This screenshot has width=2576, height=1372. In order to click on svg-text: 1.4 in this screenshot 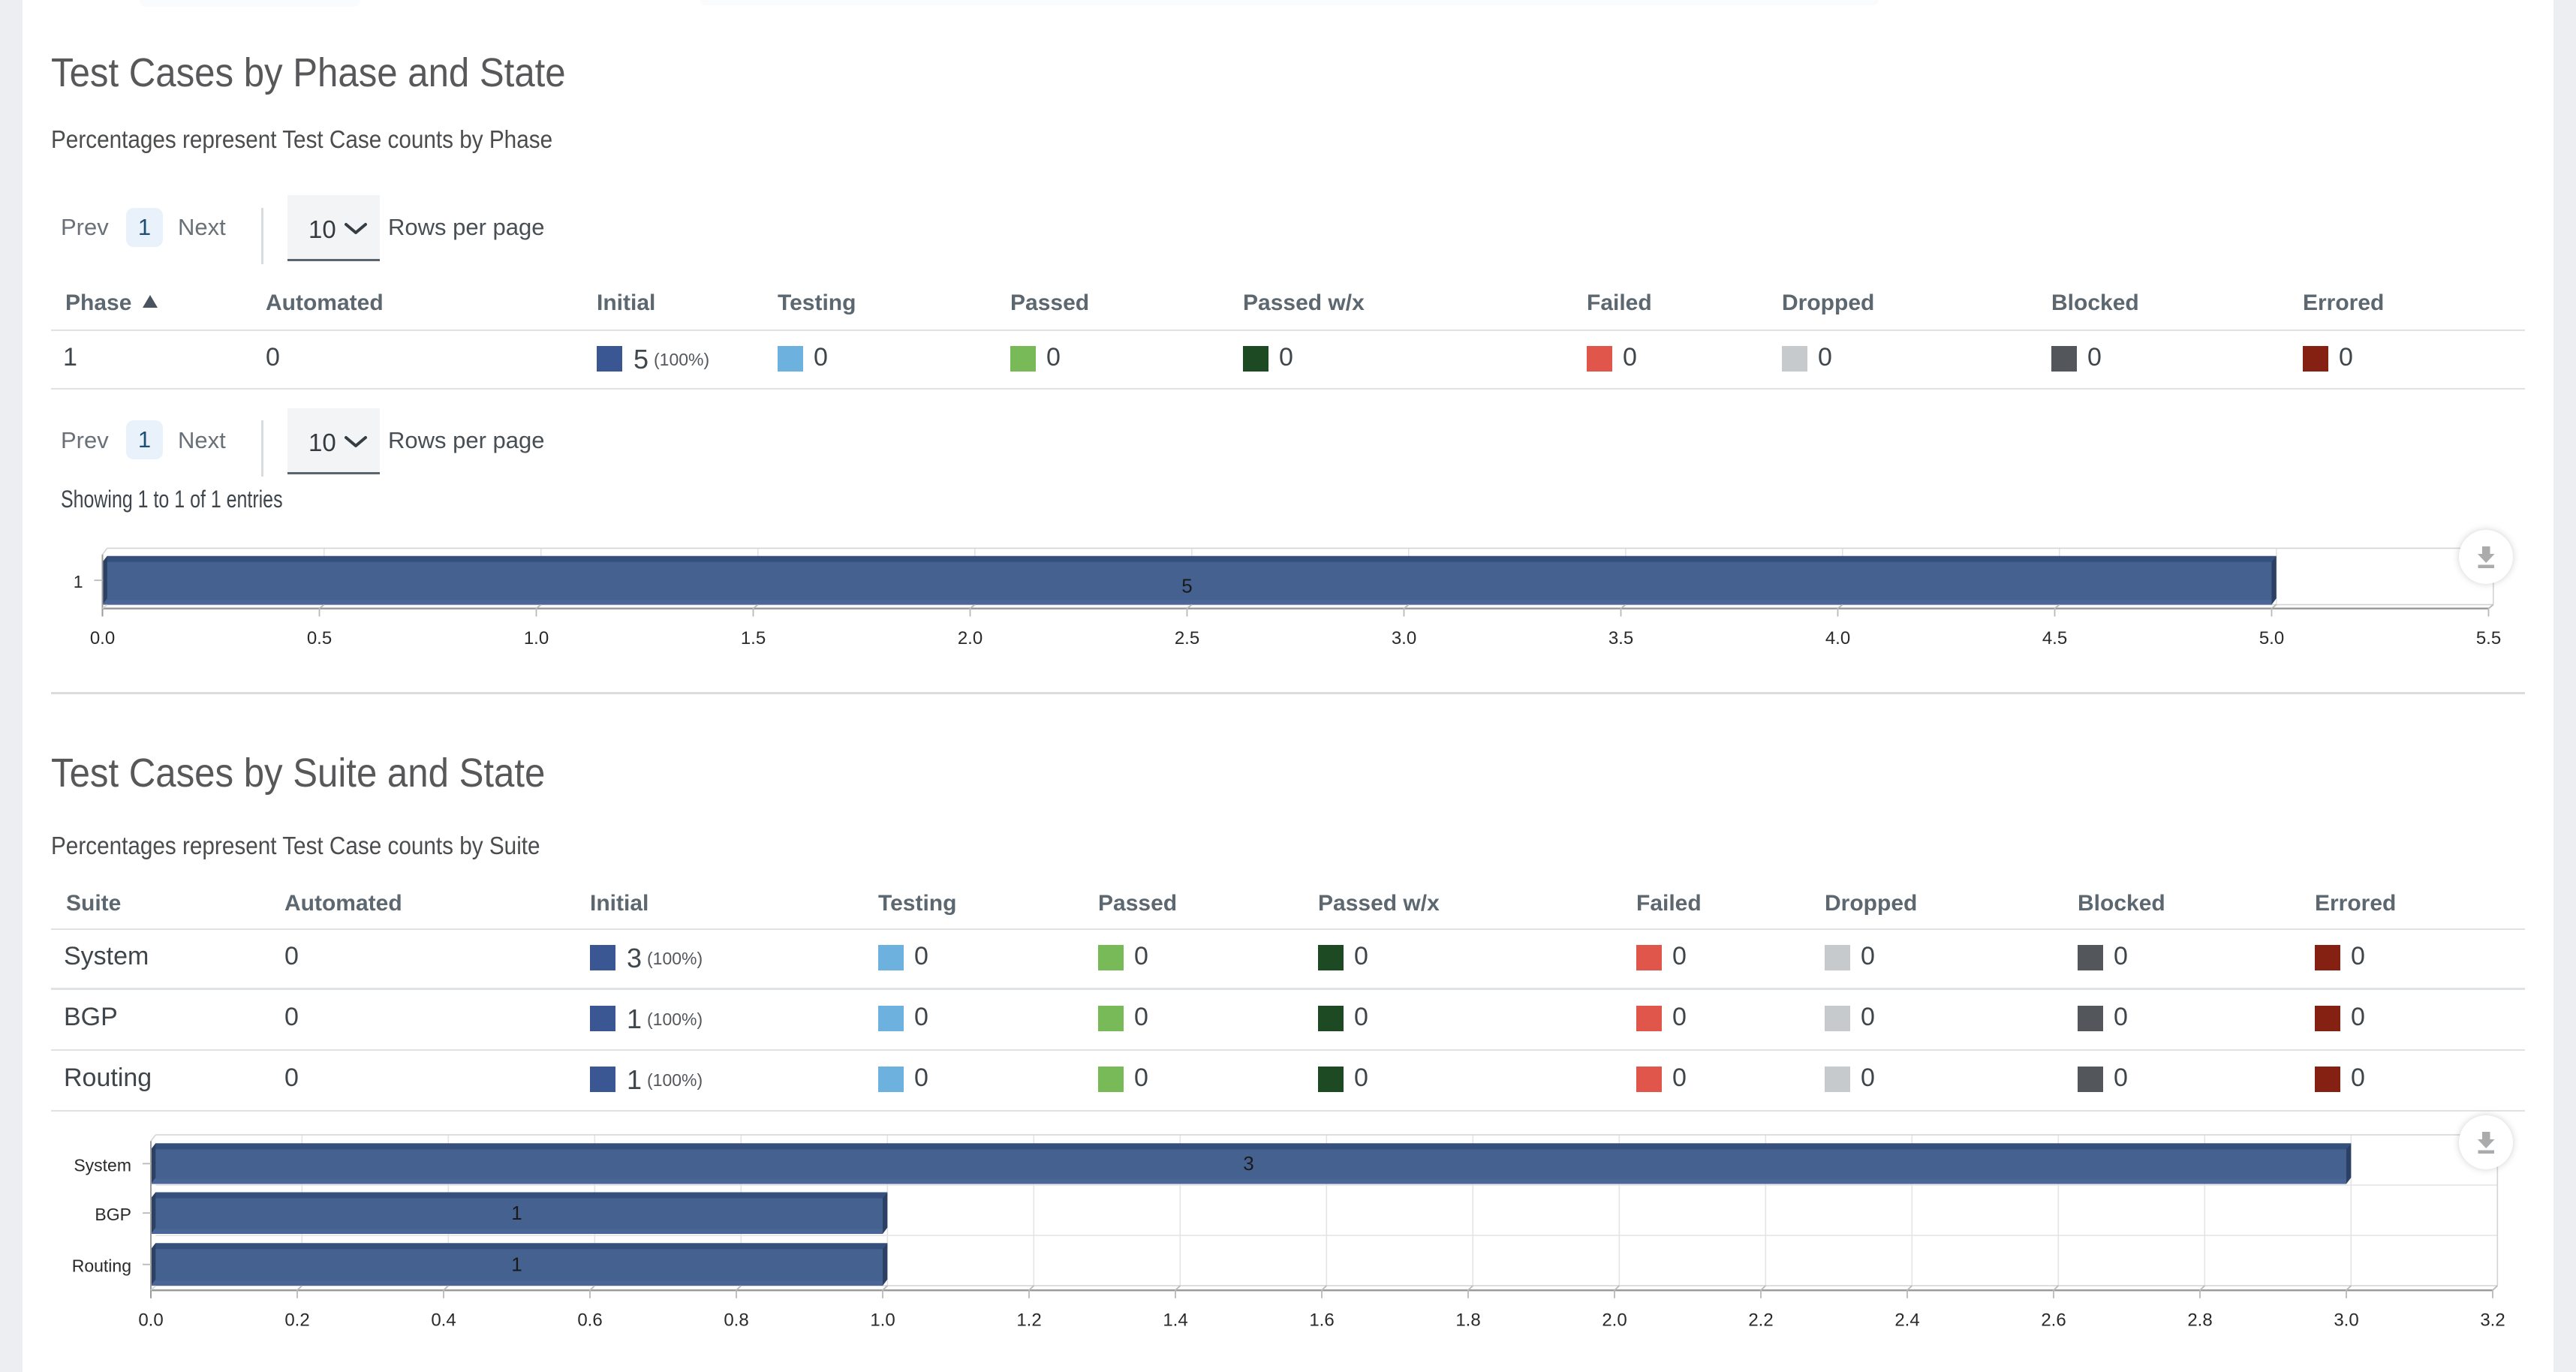, I will do `click(1175, 1320)`.